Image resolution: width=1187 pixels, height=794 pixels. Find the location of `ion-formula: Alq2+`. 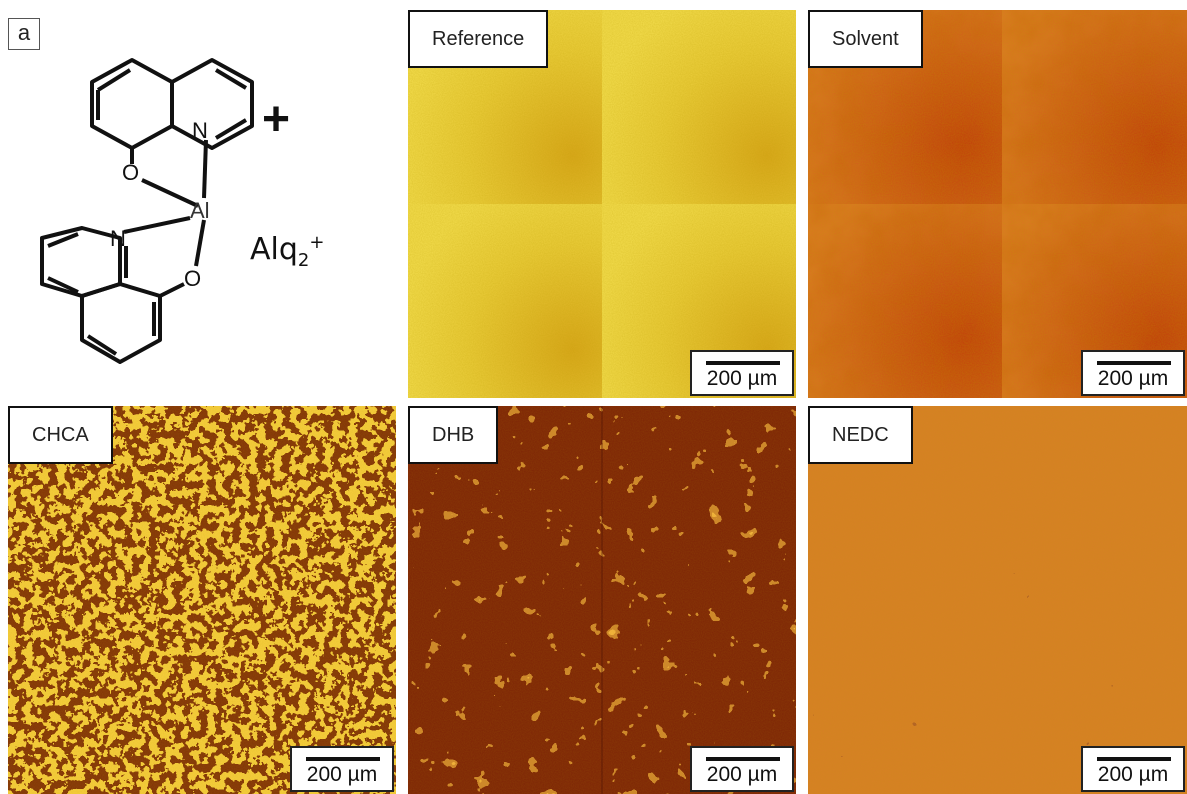

ion-formula: Alq2+ is located at coordinates (287, 251).